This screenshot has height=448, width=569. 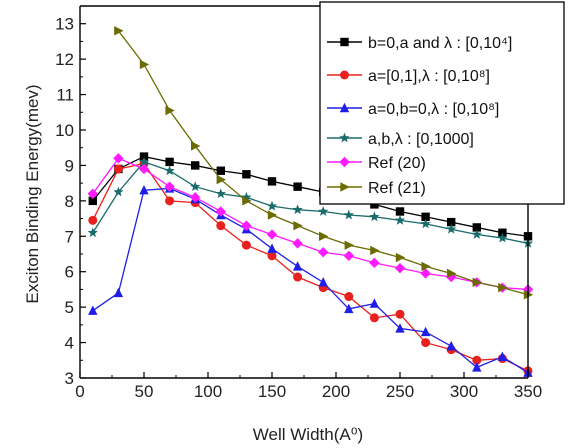 I want to click on y-axis-label: Exciton Binding Energy(mev), so click(x=32, y=193).